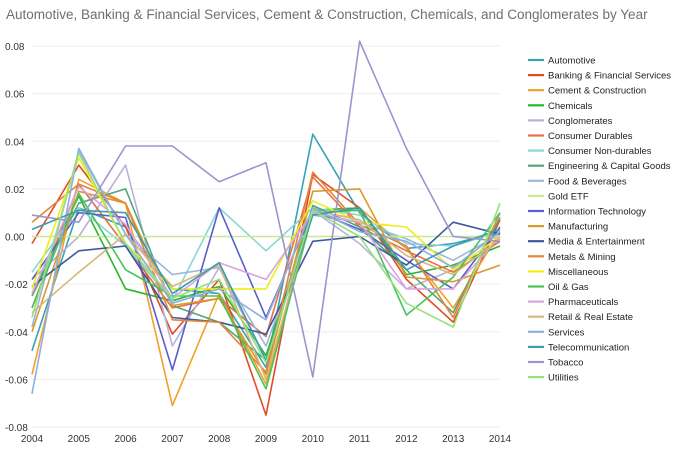 This screenshot has height=449, width=686. What do you see at coordinates (600, 151) in the screenshot?
I see `legend-label: Consumer Non-durables` at bounding box center [600, 151].